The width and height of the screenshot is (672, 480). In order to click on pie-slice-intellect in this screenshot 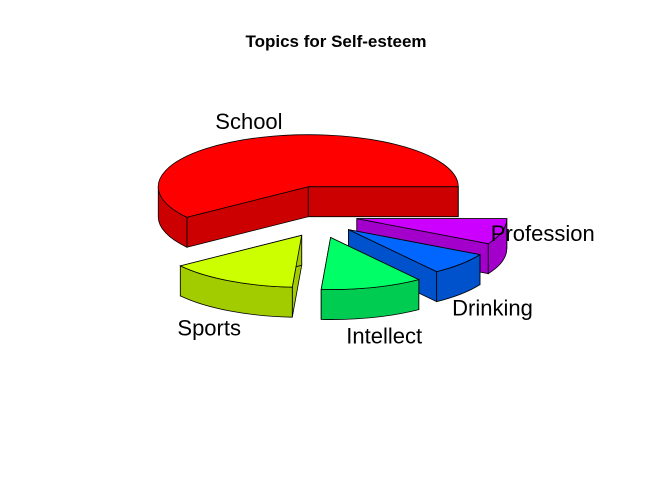, I will do `click(370, 278)`.